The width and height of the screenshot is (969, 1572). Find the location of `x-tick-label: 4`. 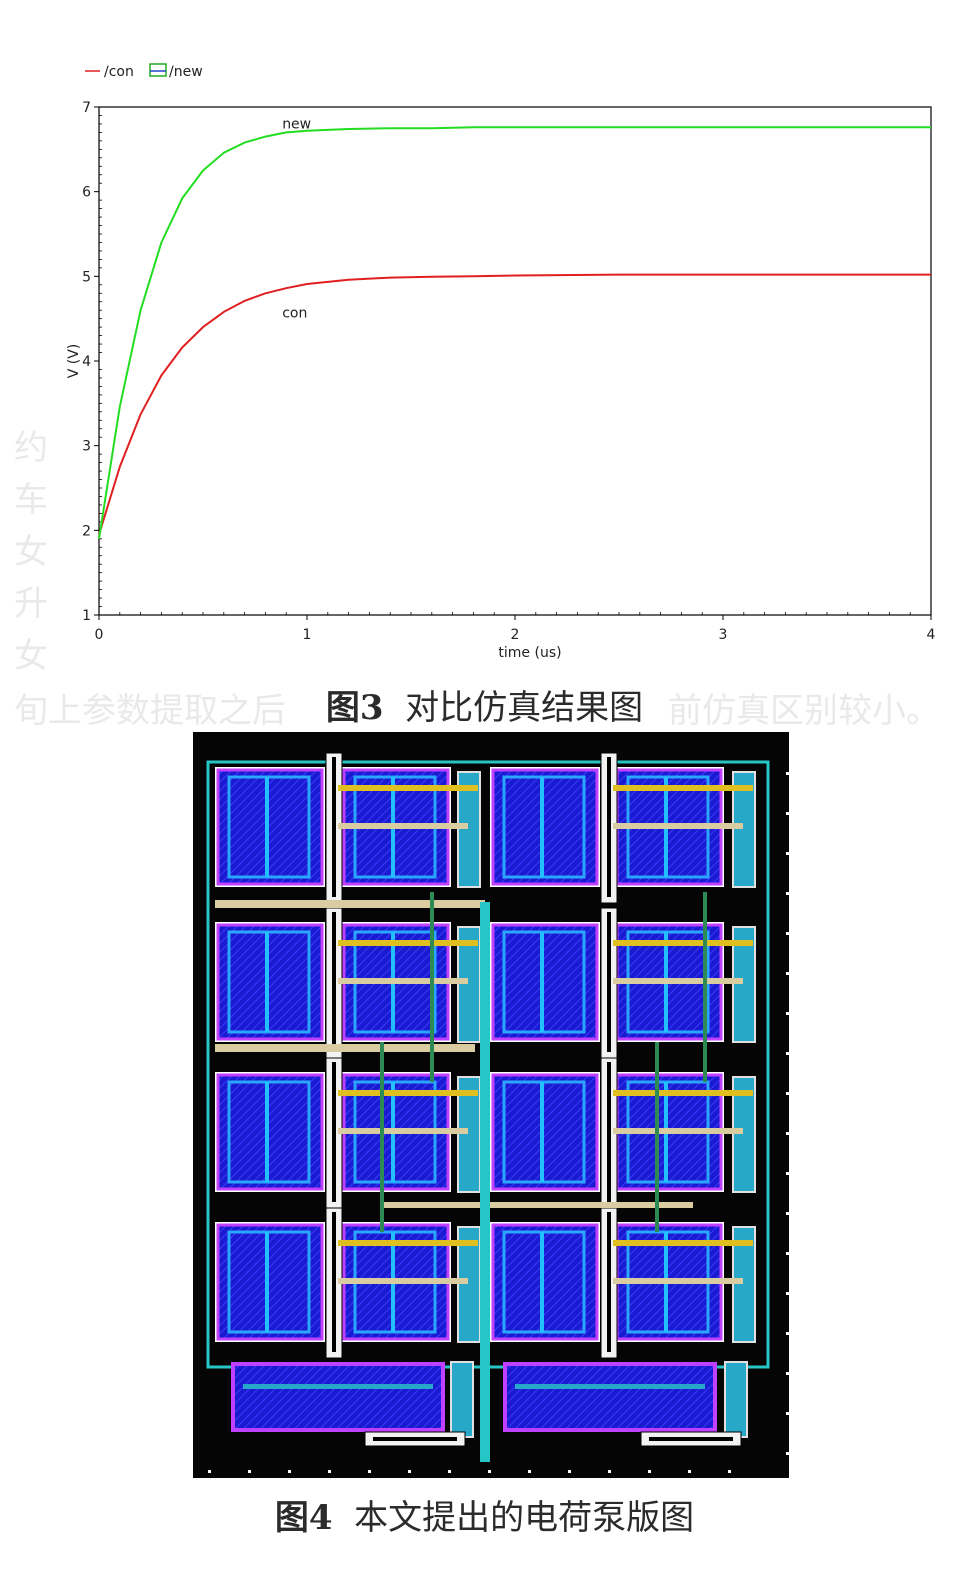

x-tick-label: 4 is located at coordinates (931, 635).